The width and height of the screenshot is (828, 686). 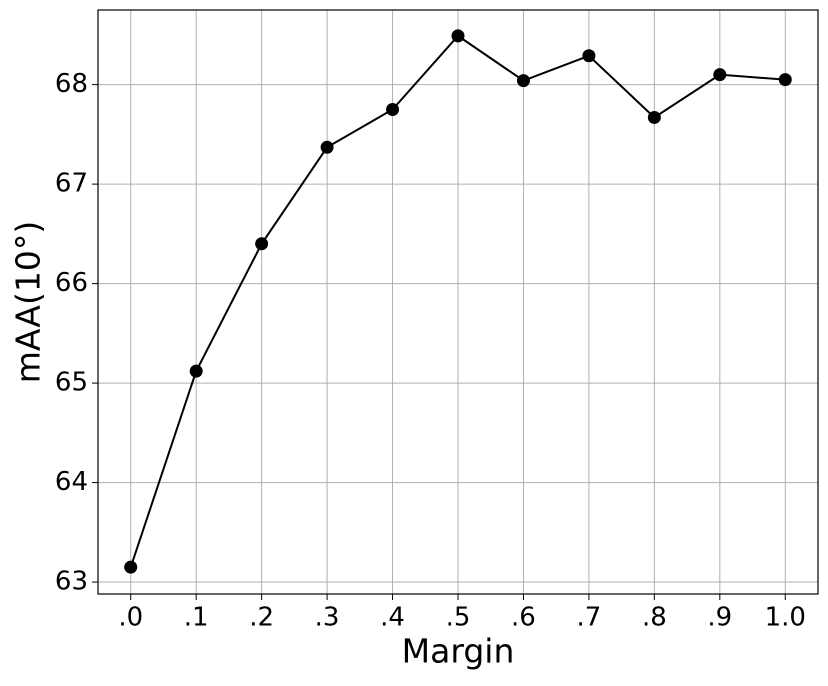 I want to click on y-tick-label: 65, so click(x=71, y=383).